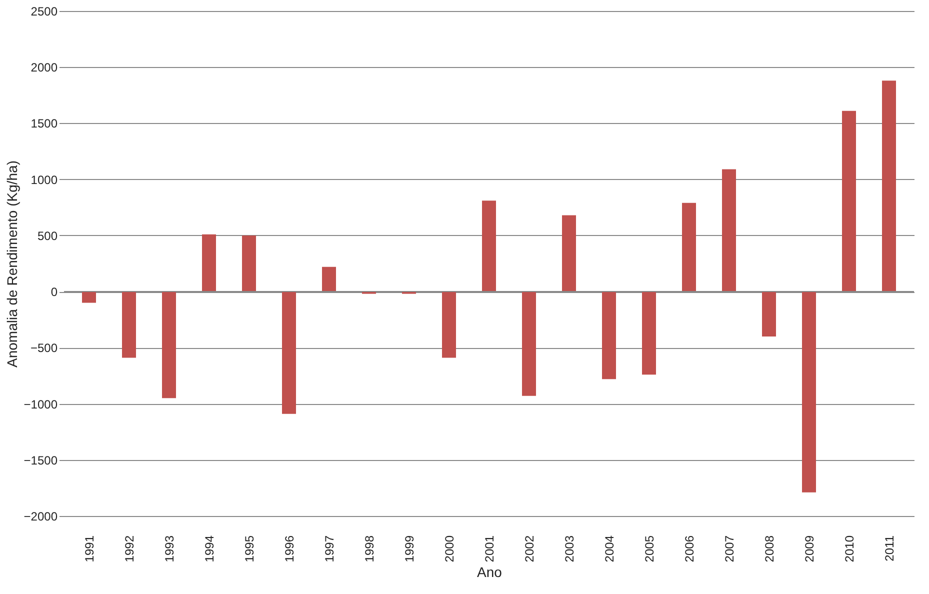  Describe the element at coordinates (889, 548) in the screenshot. I see `x-tick-label: 2011` at that location.